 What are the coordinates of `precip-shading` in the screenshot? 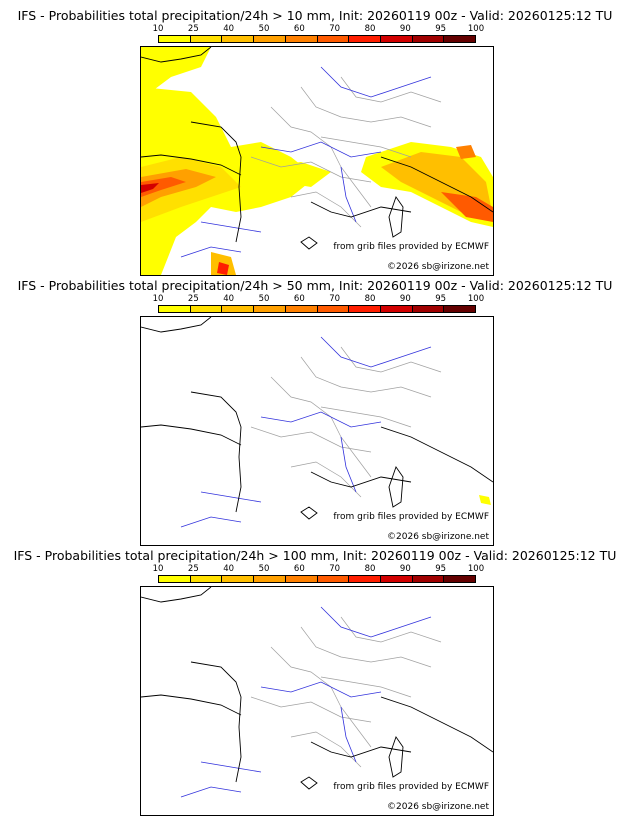 It's located at (485, 500).